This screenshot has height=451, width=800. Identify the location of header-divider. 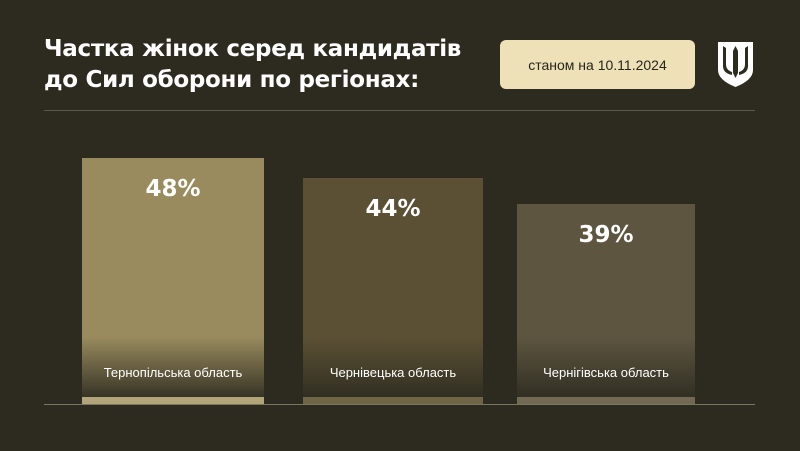
(399, 110).